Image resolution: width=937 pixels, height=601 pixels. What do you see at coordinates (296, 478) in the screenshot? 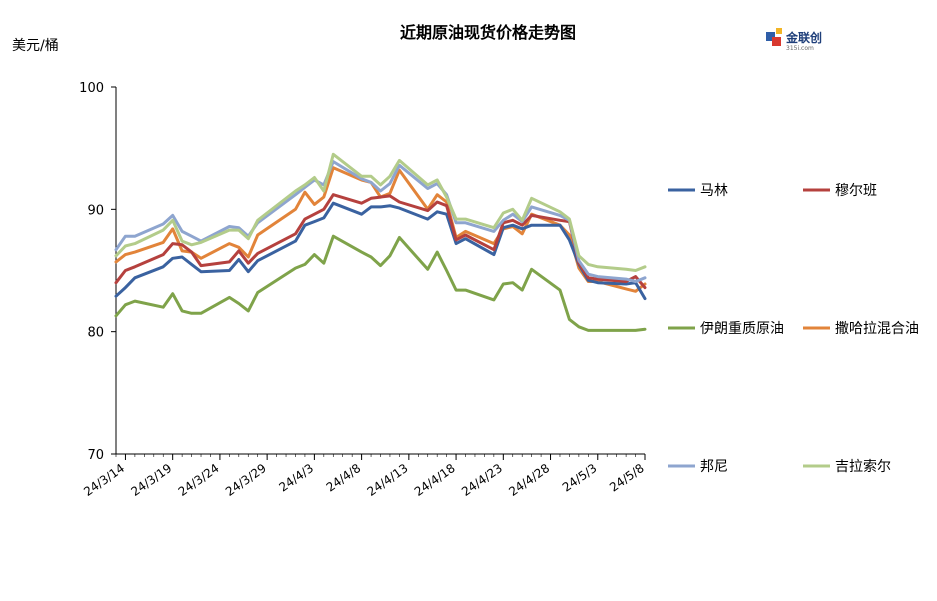
I see `x-tick-label: 24/4/3` at bounding box center [296, 478].